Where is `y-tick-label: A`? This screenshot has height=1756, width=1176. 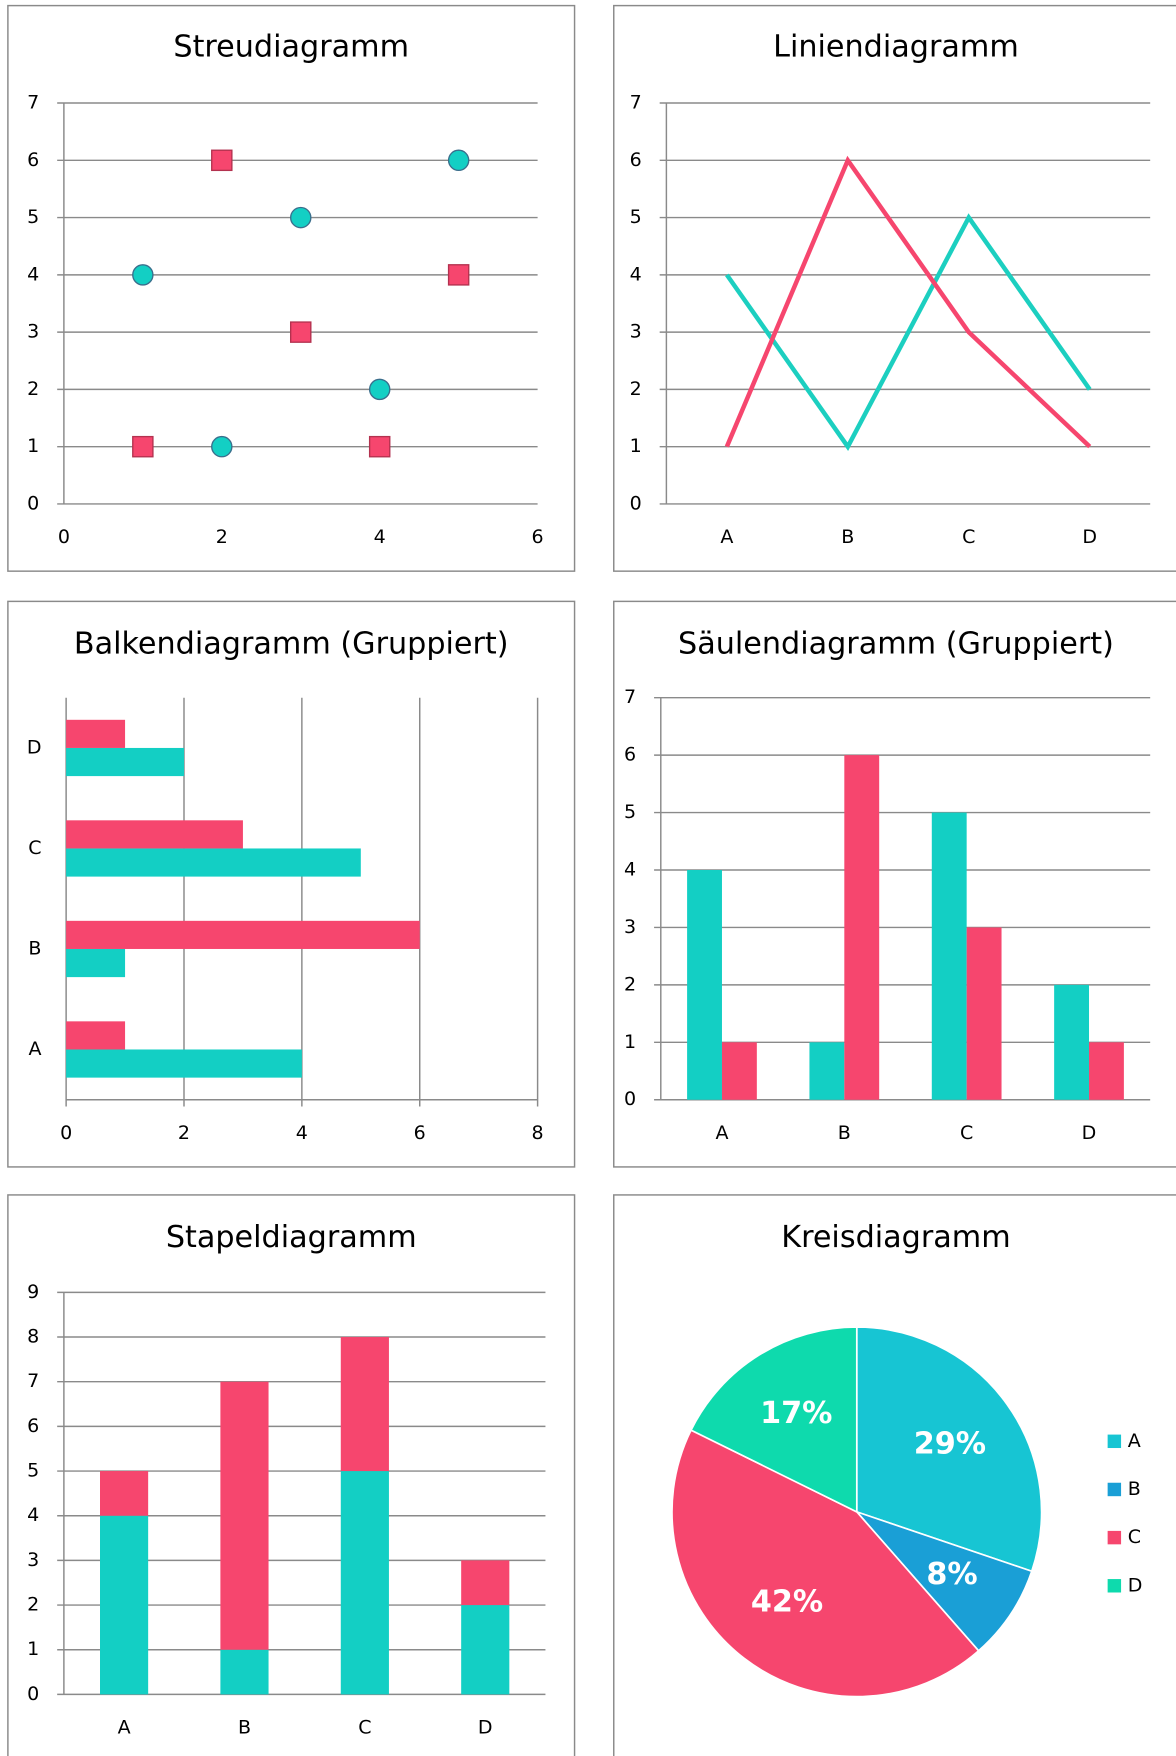
y-tick-label: A is located at coordinates (34, 1049).